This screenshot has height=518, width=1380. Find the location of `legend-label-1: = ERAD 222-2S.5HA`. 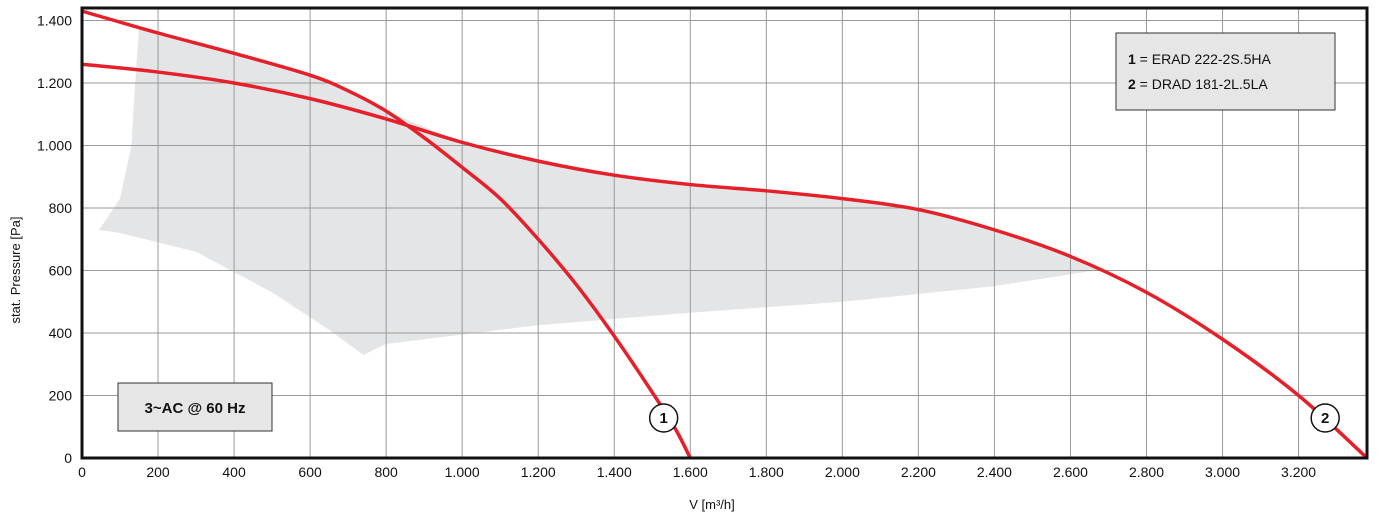

legend-label-1: = ERAD 222-2S.5HA is located at coordinates (1204, 59).